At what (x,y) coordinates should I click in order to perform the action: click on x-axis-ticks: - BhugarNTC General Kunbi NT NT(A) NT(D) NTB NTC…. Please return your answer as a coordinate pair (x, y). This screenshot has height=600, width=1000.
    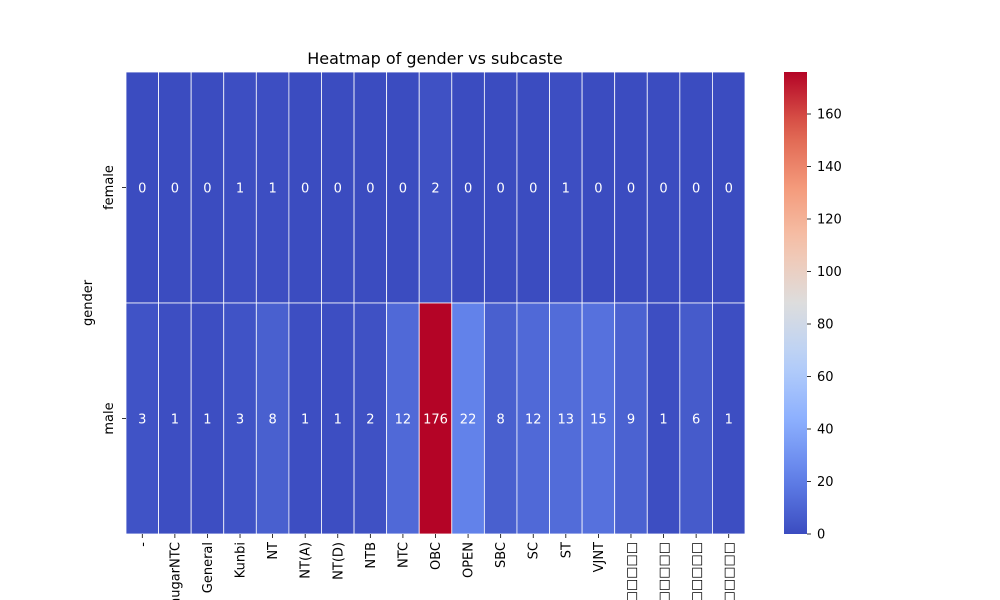
    Looking at the image, I should click on (436, 567).